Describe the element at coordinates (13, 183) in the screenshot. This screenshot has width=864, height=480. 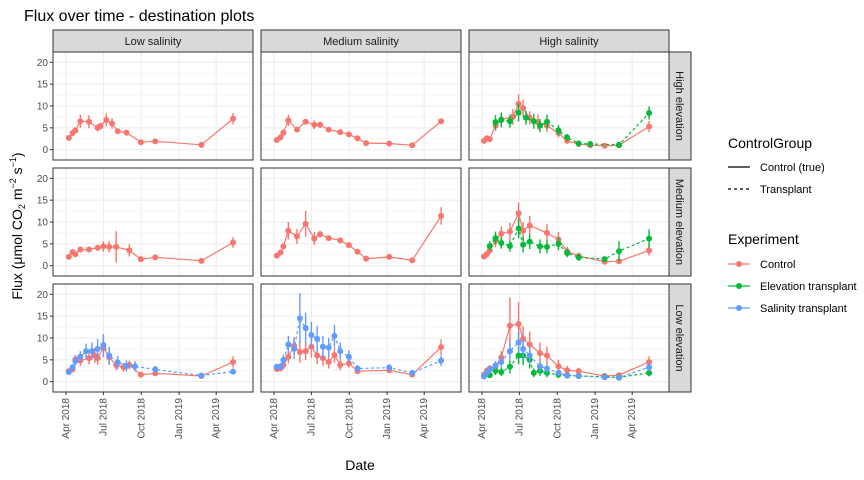
I see `y-axis-title-sup1: −2` at that location.